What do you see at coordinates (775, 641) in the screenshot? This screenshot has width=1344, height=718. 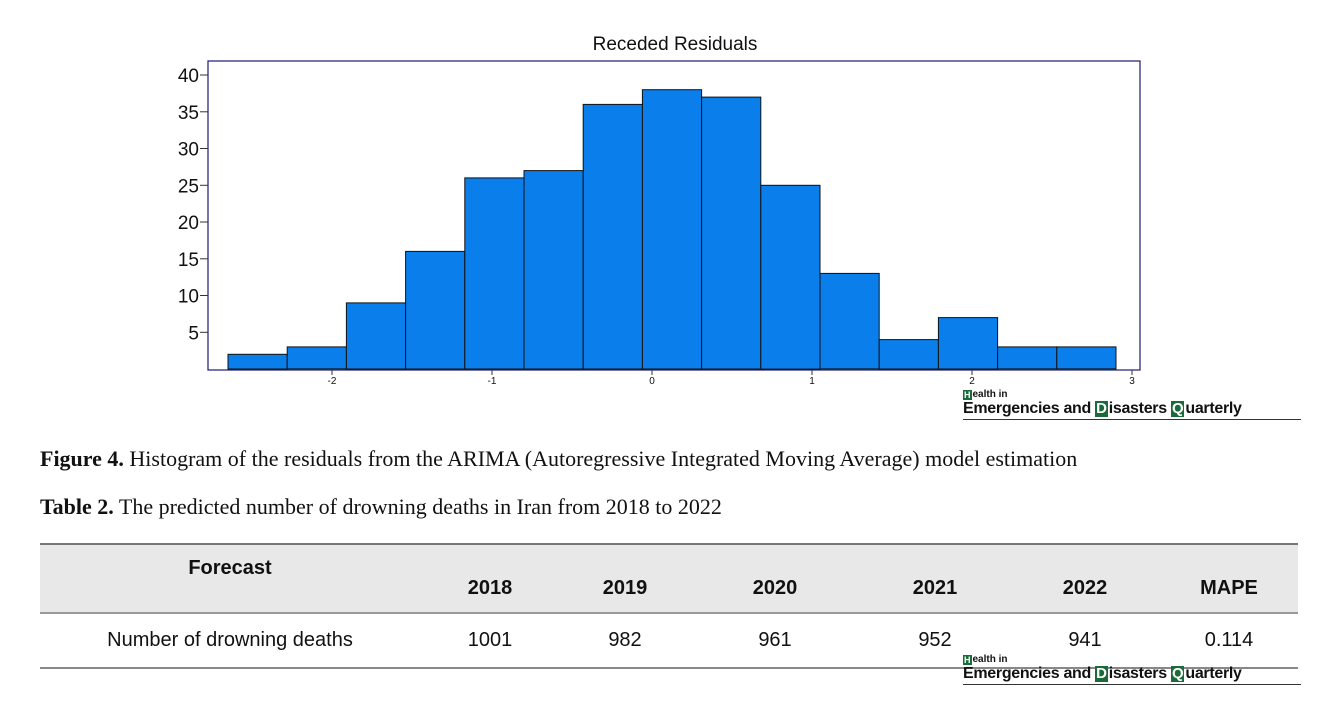 I see `cell-2020: 961` at bounding box center [775, 641].